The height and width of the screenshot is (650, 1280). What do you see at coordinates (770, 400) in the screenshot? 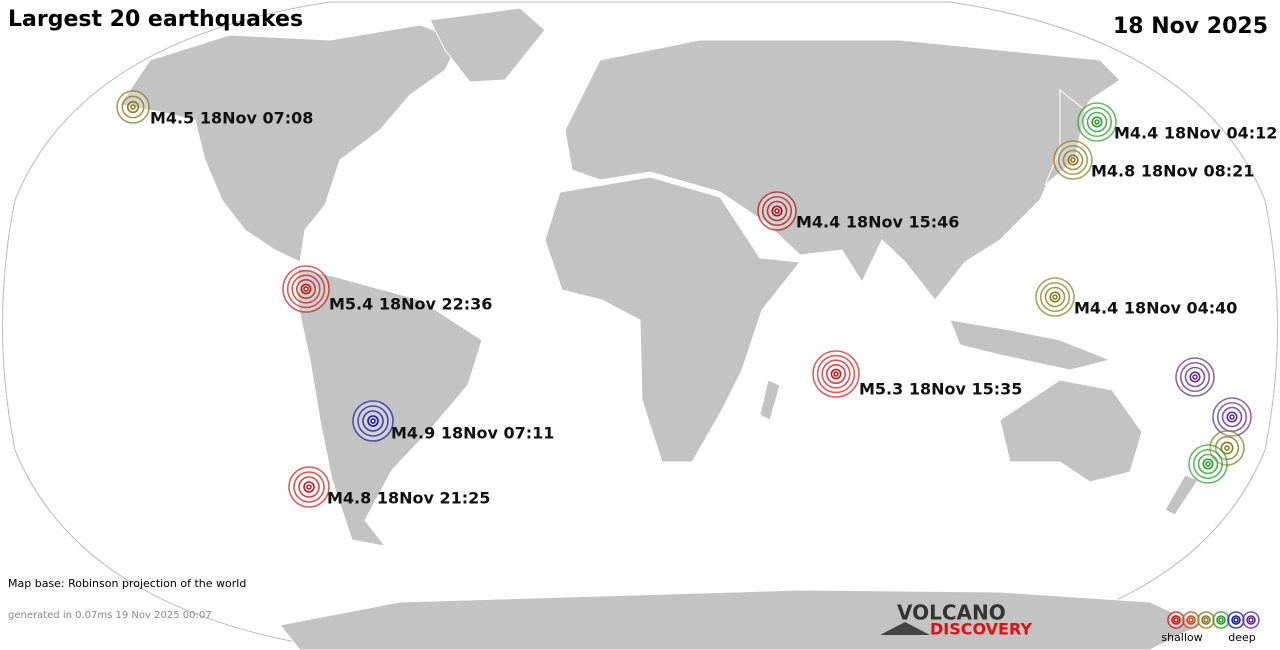
I see `madagascar` at bounding box center [770, 400].